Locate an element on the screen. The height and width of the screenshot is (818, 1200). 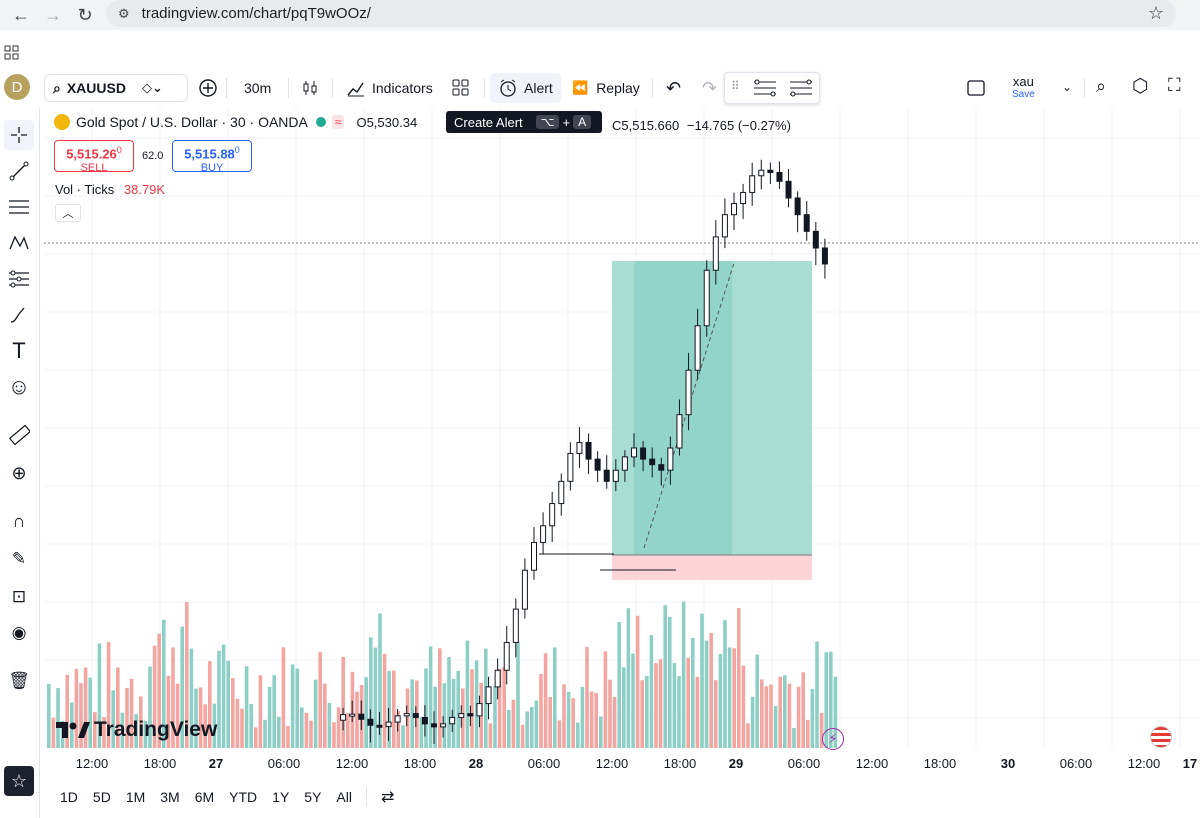
back-arrow-icon: ← is located at coordinates (21, 14).